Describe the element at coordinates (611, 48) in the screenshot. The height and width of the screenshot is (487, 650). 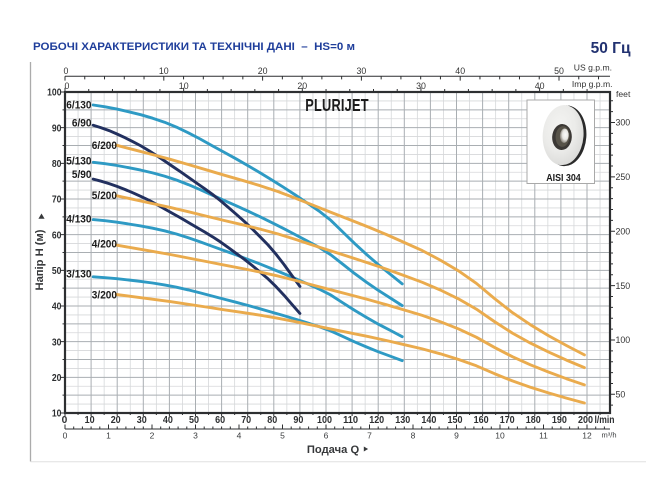
I see `svg-text: 50 Гц` at that location.